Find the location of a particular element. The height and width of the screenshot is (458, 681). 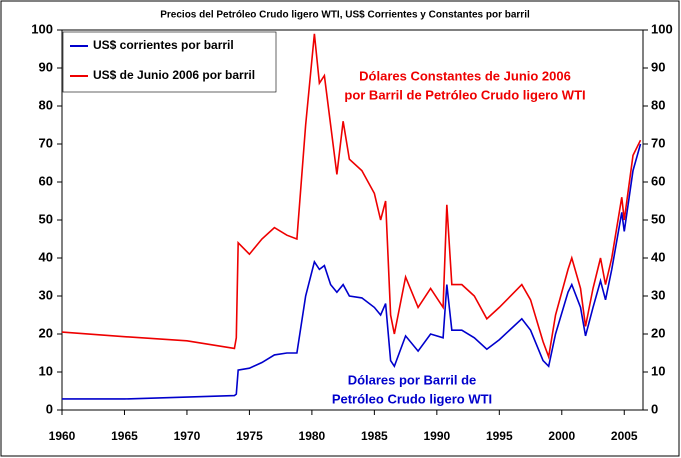

y2-tick-label: 40 is located at coordinates (658, 256).